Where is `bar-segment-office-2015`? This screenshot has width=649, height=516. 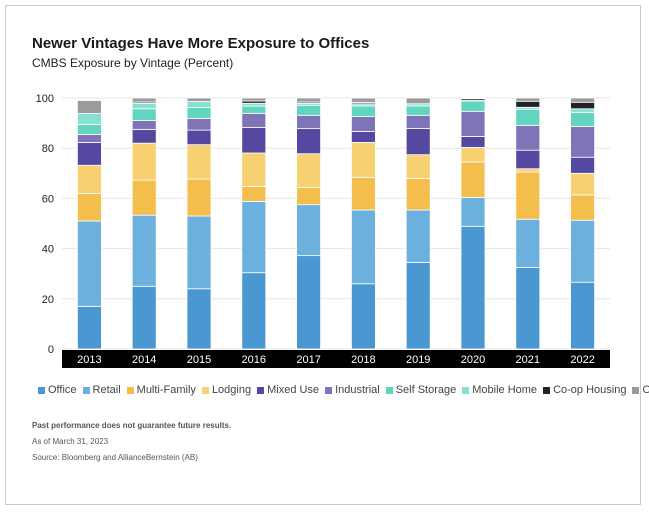 bar-segment-office-2015 is located at coordinates (199, 319).